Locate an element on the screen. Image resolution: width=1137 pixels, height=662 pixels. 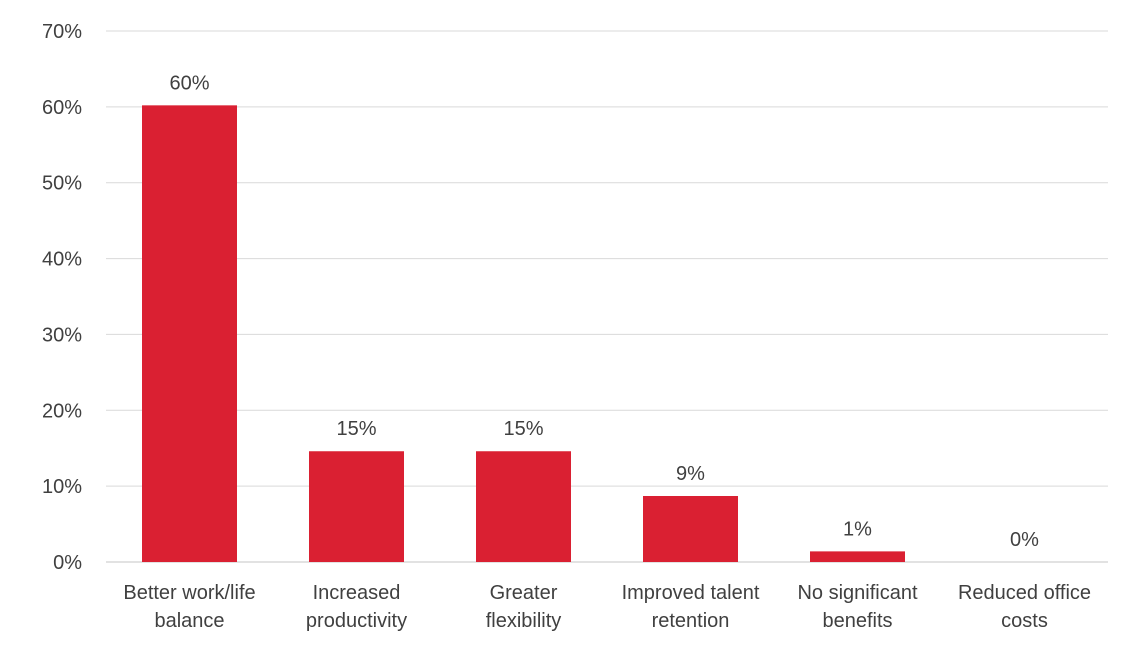
y-axis: 0% 10% 20% 30% 40% 50% 60% 70% is located at coordinates (62, 297).